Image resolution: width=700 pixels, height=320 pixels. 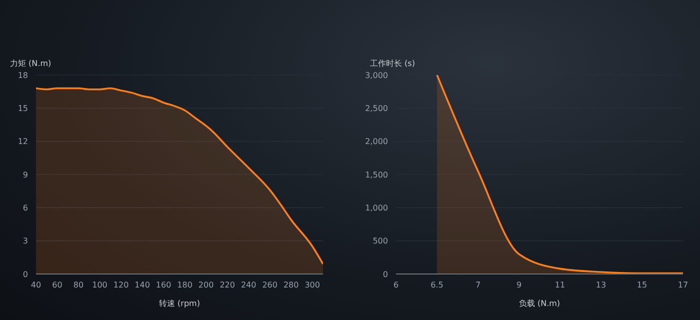 What do you see at coordinates (227, 285) in the screenshot?
I see `x-tick-label: 220` at bounding box center [227, 285].